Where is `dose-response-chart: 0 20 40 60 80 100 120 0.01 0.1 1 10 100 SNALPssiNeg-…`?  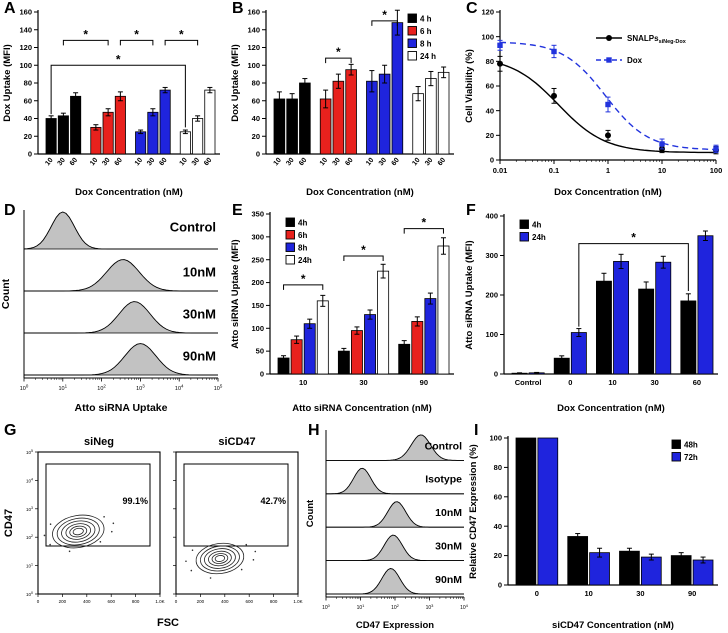 dose-response-chart: 0 20 40 60 80 100 120 0.01 0.1 1 10 100 SNALPssiNeg-… is located at coordinates (593, 103).